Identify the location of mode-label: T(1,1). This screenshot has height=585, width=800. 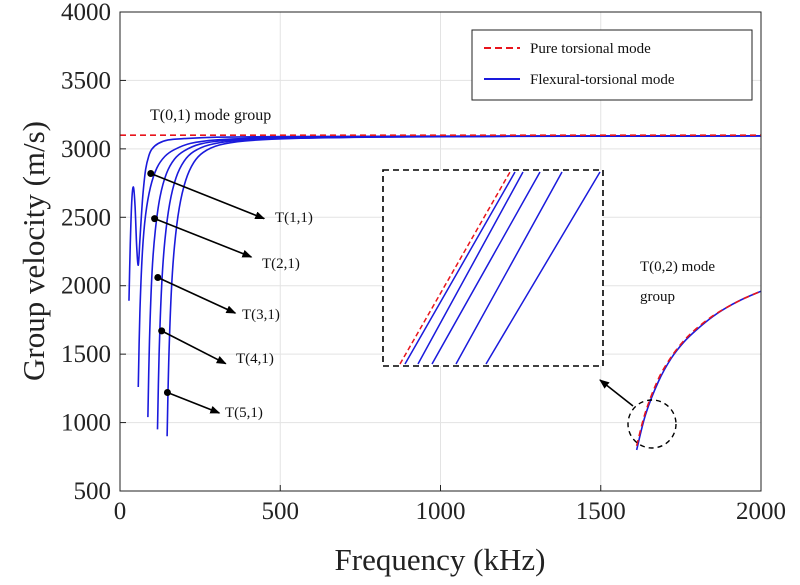
(294, 218).